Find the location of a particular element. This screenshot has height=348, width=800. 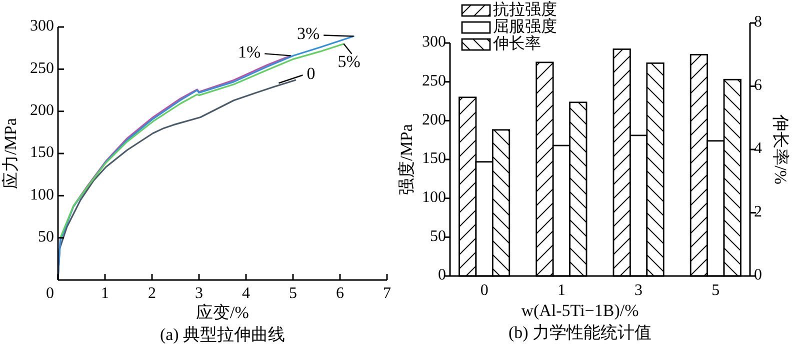

x-tick-label: 0 is located at coordinates (484, 290).